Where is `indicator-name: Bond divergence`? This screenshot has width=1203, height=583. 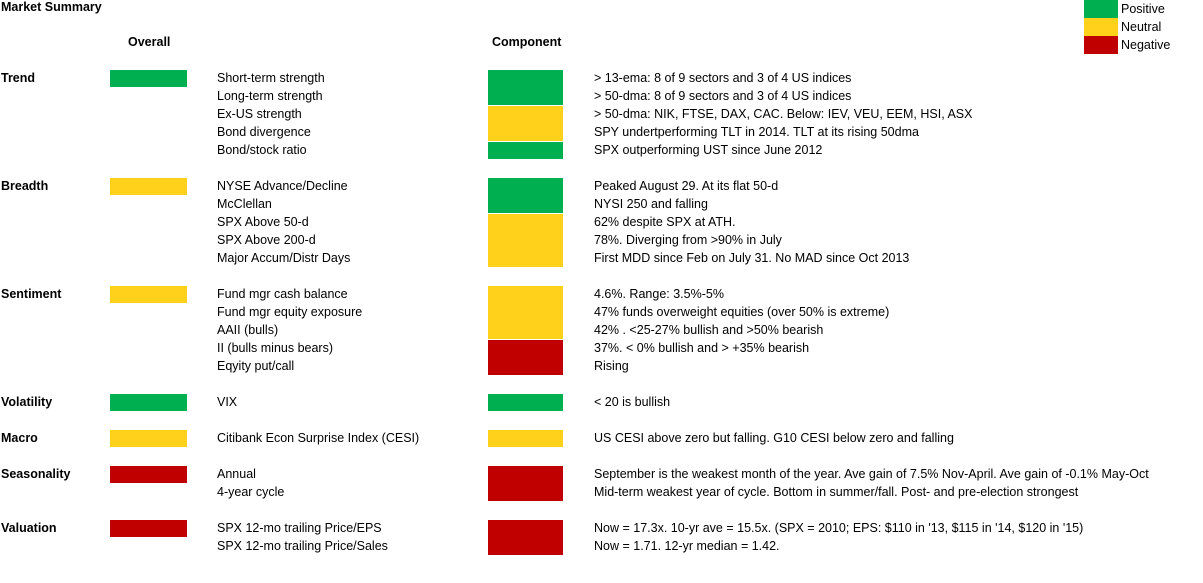 indicator-name: Bond divergence is located at coordinates (264, 132).